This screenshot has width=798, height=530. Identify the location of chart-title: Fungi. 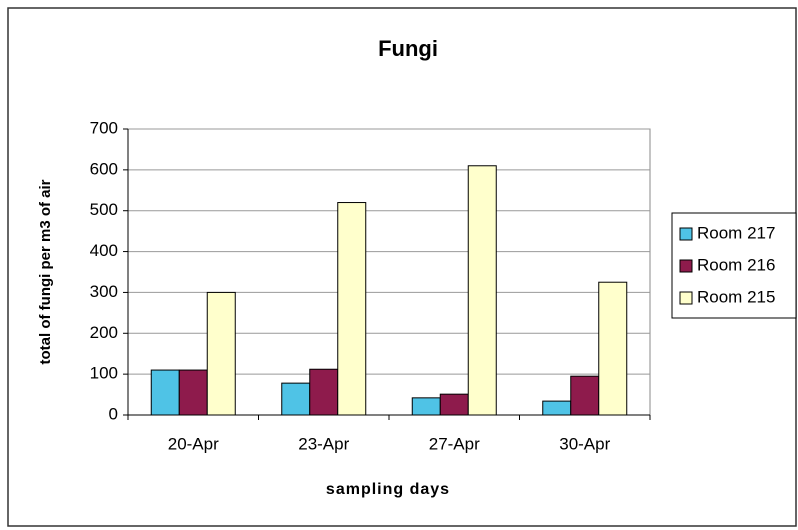
(408, 48).